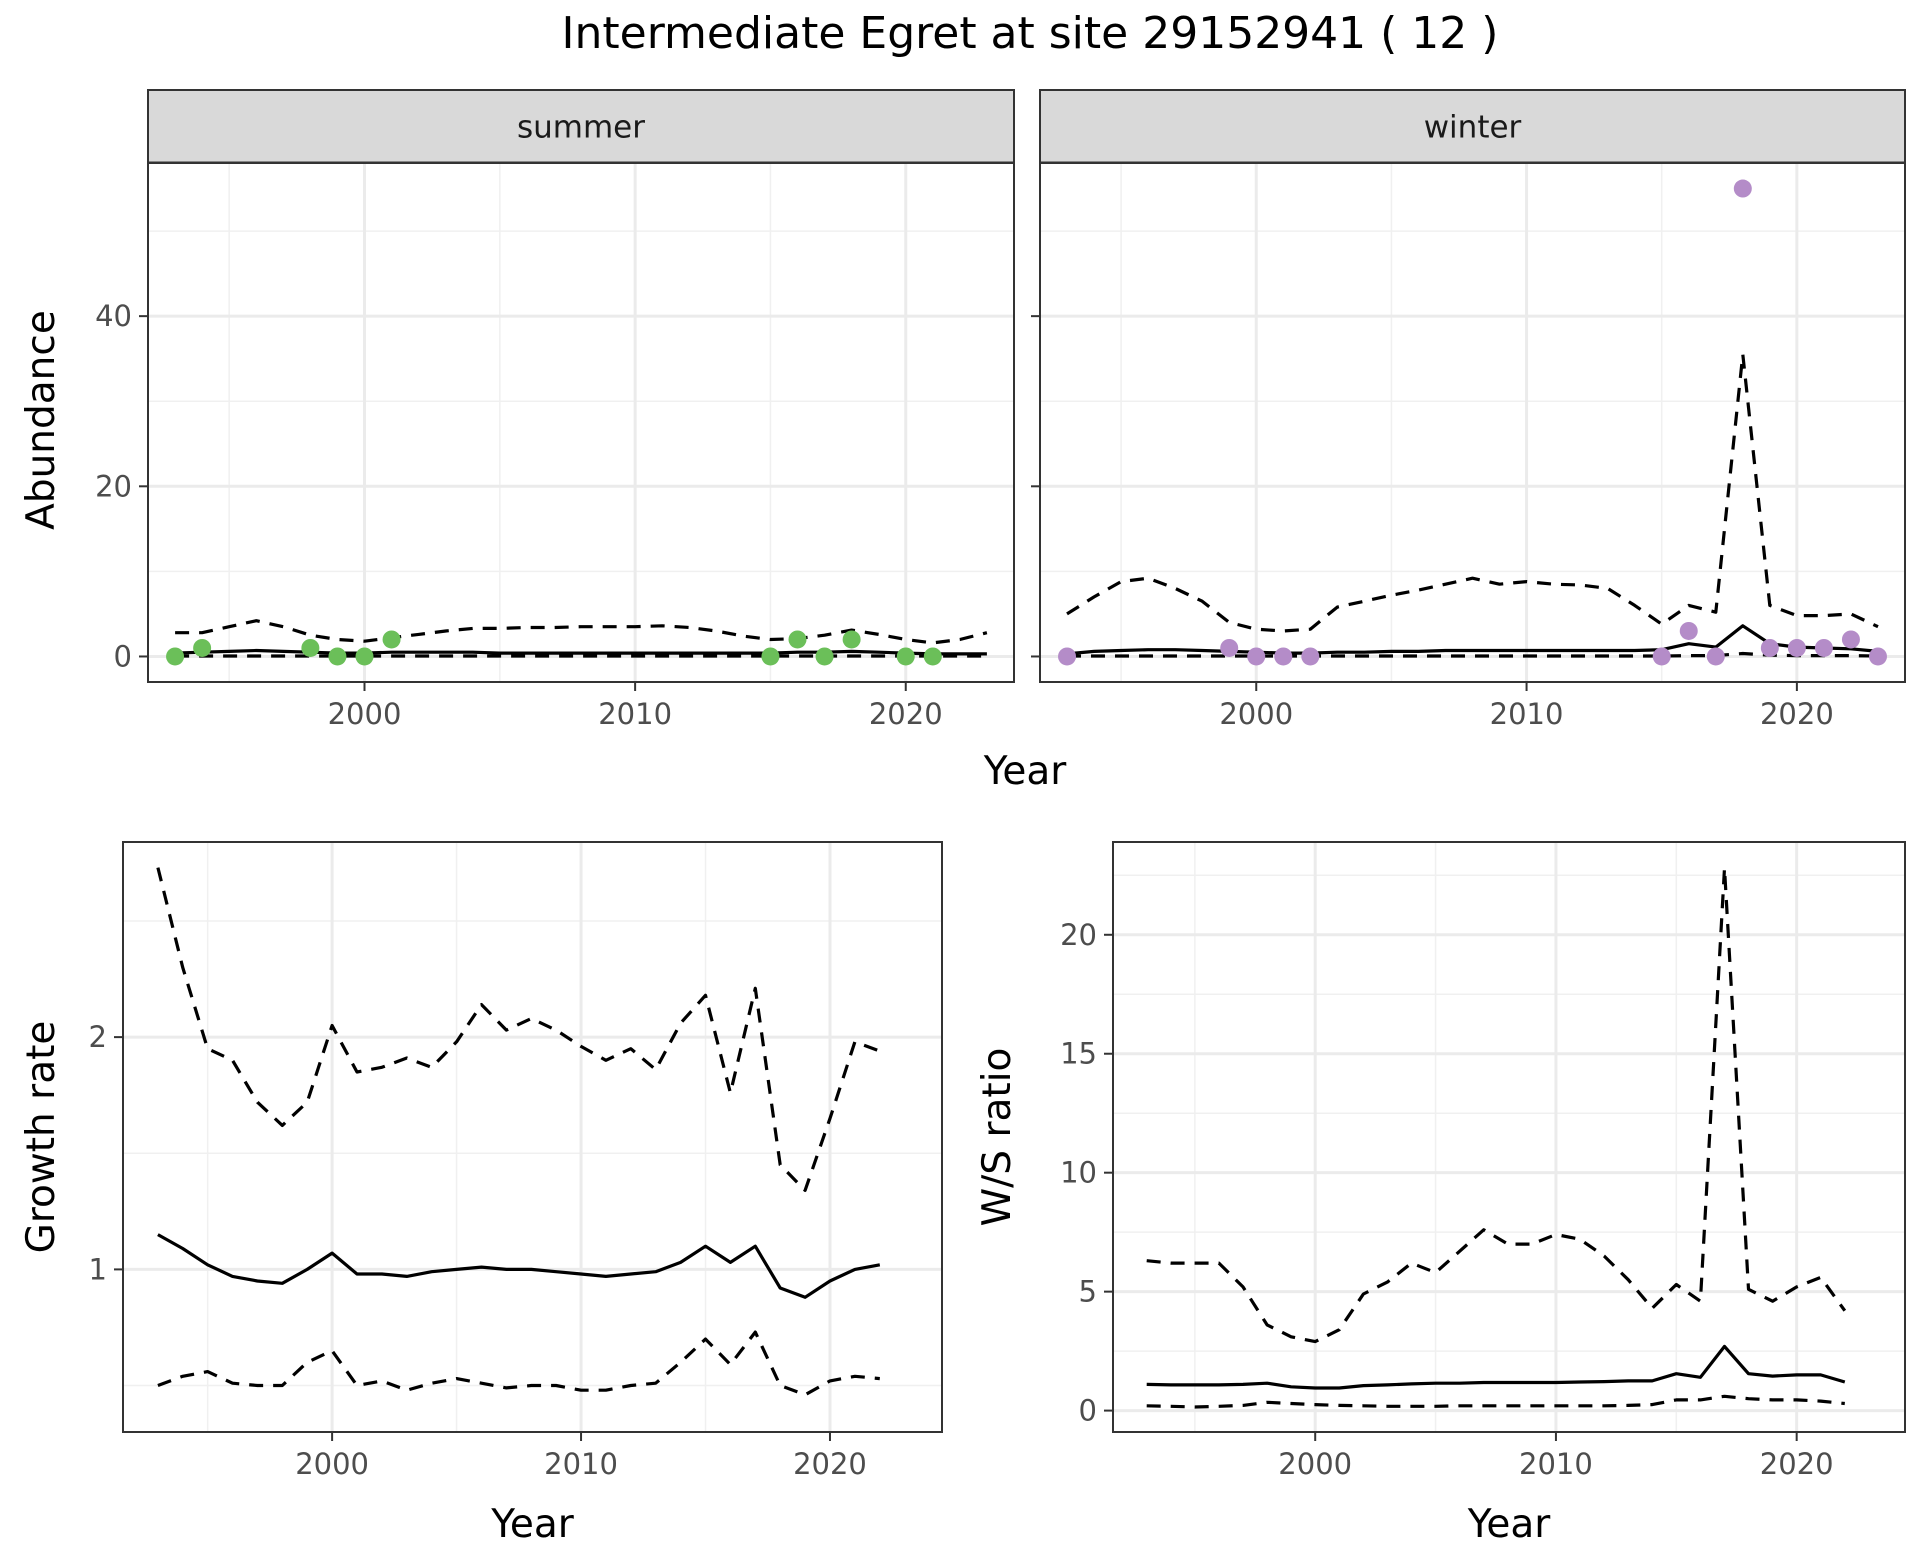 The width and height of the screenshot is (1920, 1560). What do you see at coordinates (1078, 1173) in the screenshot?
I see `y-tick-label: 10` at bounding box center [1078, 1173].